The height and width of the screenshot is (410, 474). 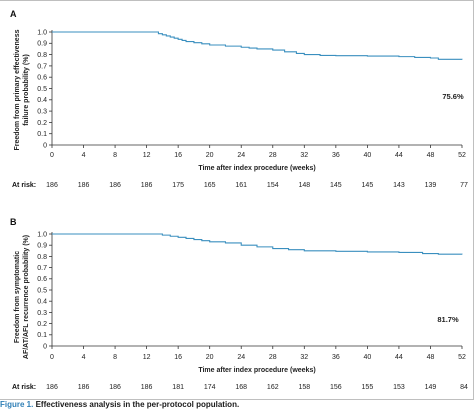 What do you see at coordinates (431, 357) in the screenshot?
I see `x-tick-label: 48` at bounding box center [431, 357].